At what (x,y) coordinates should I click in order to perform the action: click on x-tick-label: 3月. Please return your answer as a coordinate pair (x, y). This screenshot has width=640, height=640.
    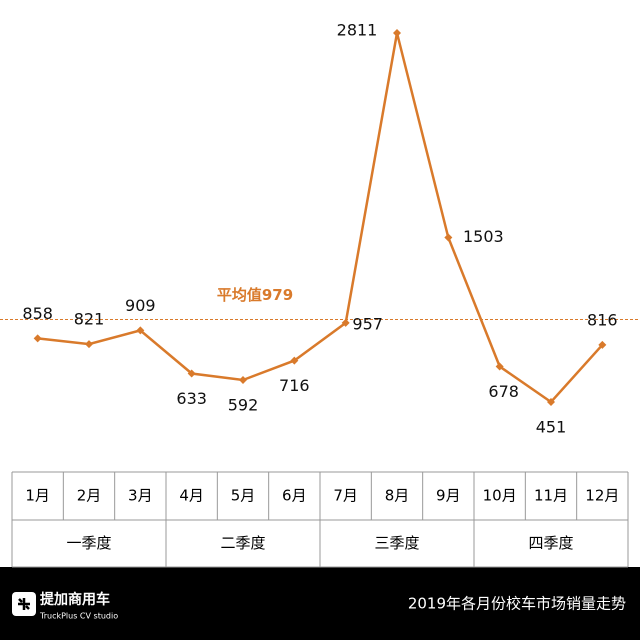
    Looking at the image, I should click on (140, 496).